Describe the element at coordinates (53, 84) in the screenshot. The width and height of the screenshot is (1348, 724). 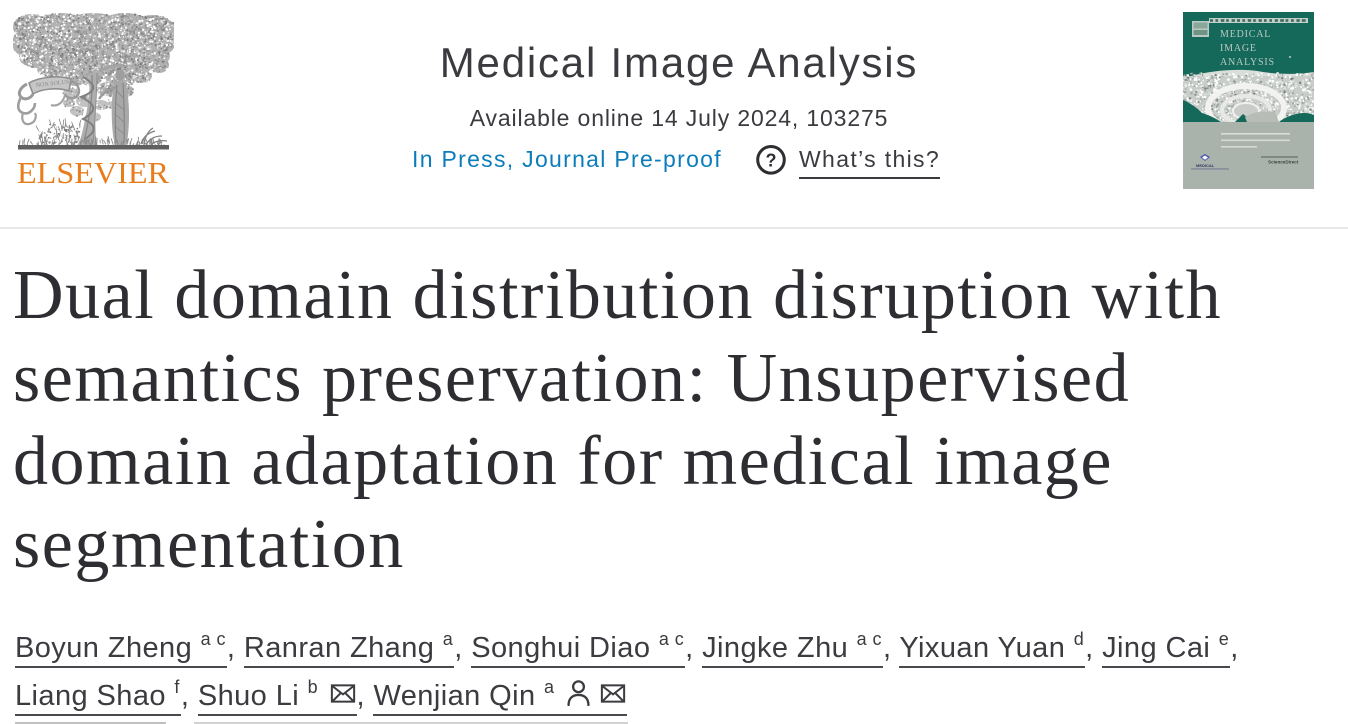
I see `svg-text: NON SOLUS` at that location.